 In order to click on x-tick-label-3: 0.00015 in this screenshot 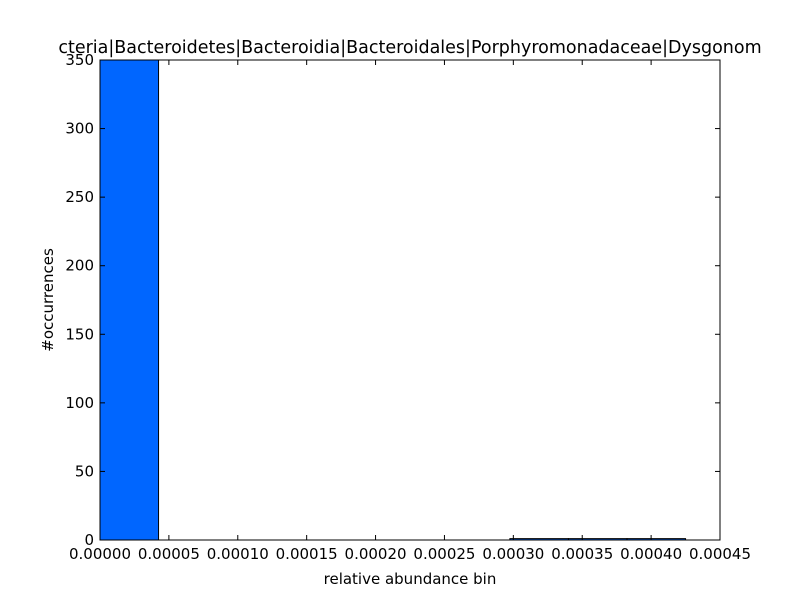, I will do `click(307, 554)`.